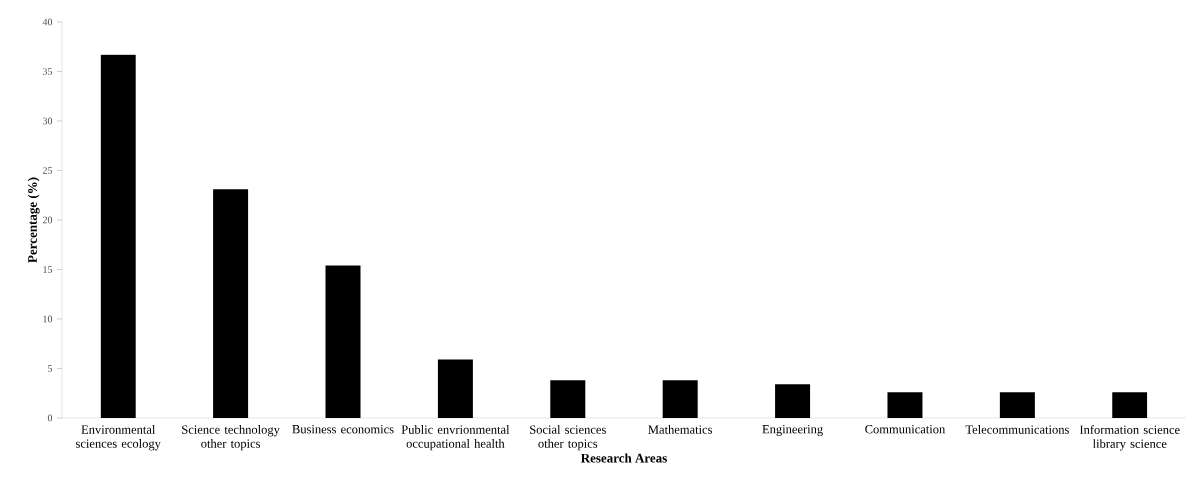 This screenshot has width=1192, height=484. I want to click on y-tick-label: 40, so click(47, 22).